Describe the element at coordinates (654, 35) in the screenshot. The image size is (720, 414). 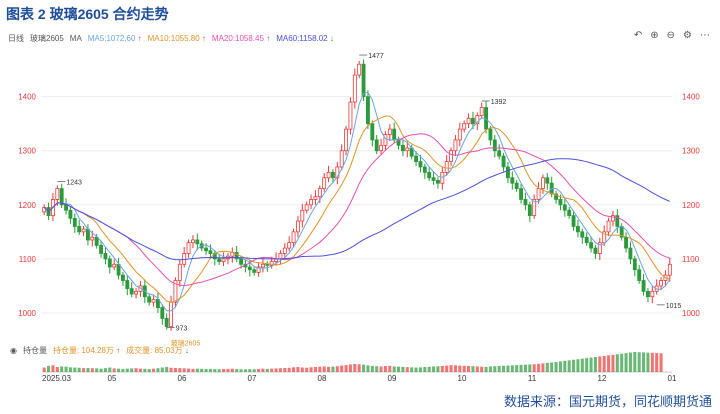
I see `zoom-in-icon: ⊕` at that location.